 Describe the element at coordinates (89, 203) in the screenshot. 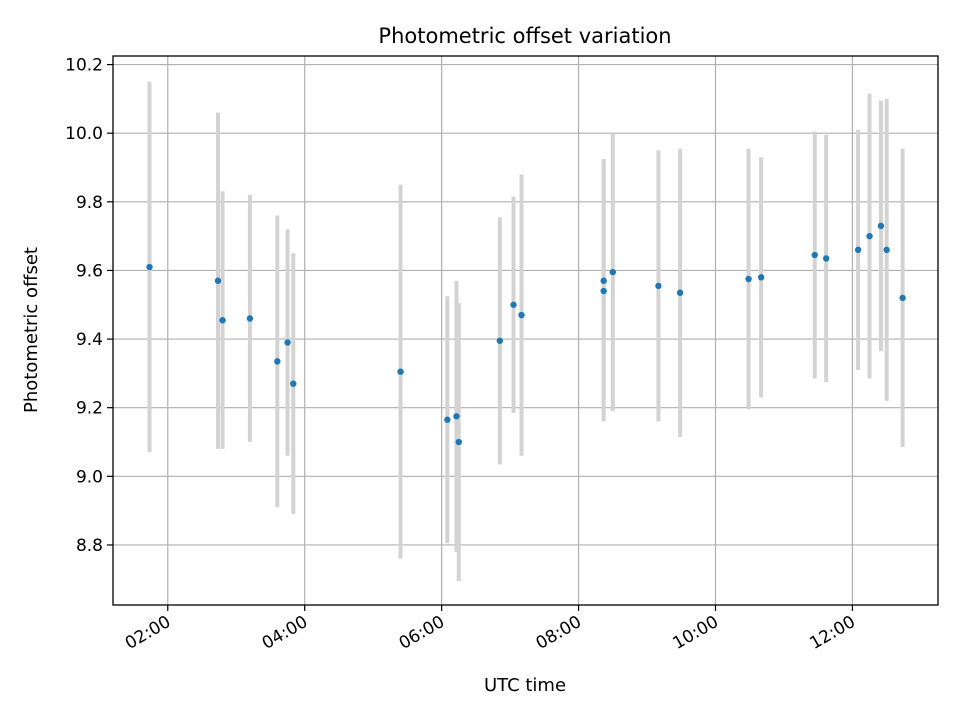

I see `y-tick-label: 9.8` at that location.